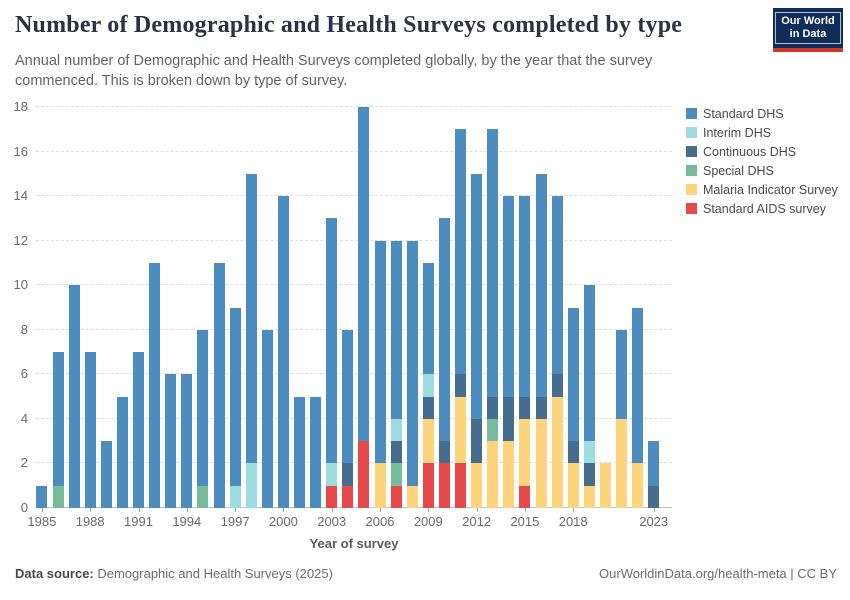 The image size is (850, 600). Describe the element at coordinates (42, 521) in the screenshot. I see `x-tick-label-1985: 1985` at that location.